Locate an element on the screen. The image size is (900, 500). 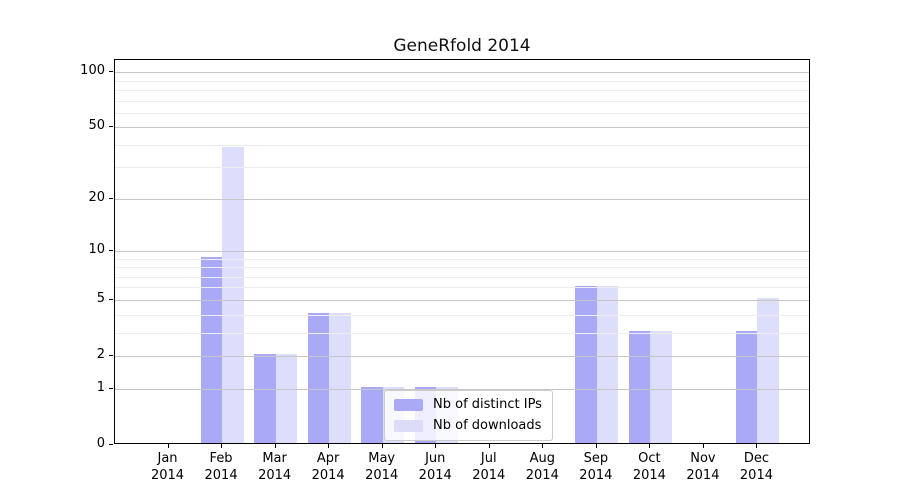
x-axis-tick-label: Jul 2014 is located at coordinates (489, 467).